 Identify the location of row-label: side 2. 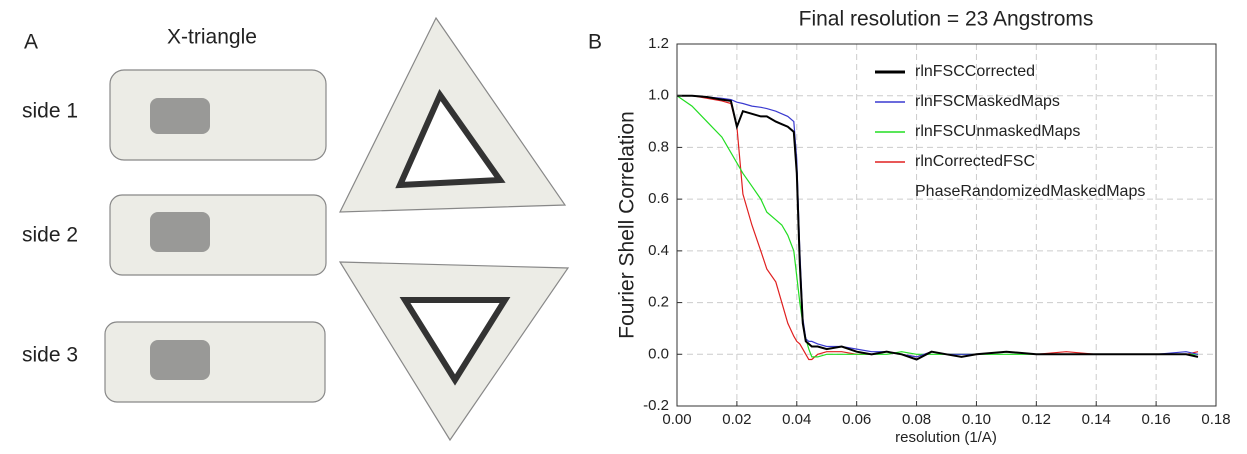
(50, 235).